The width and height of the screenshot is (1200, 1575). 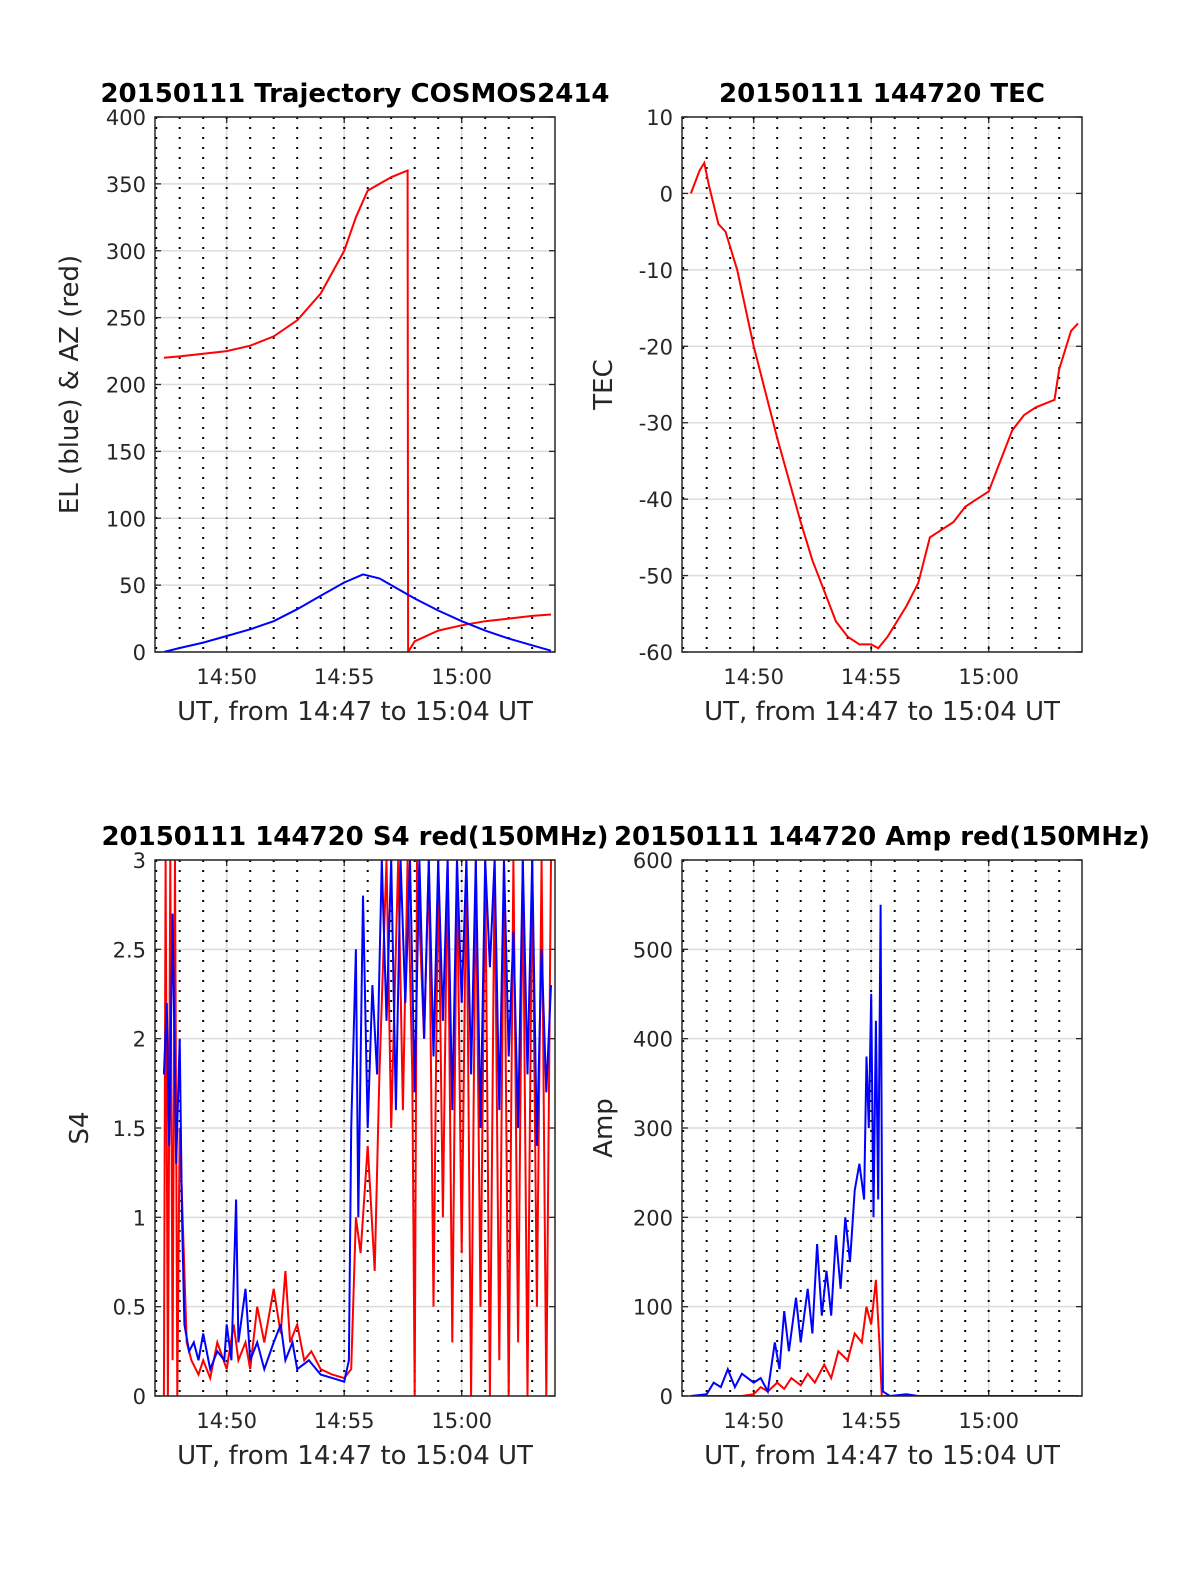 What do you see at coordinates (884, 405) in the screenshot?
I see `series-tec-line` at bounding box center [884, 405].